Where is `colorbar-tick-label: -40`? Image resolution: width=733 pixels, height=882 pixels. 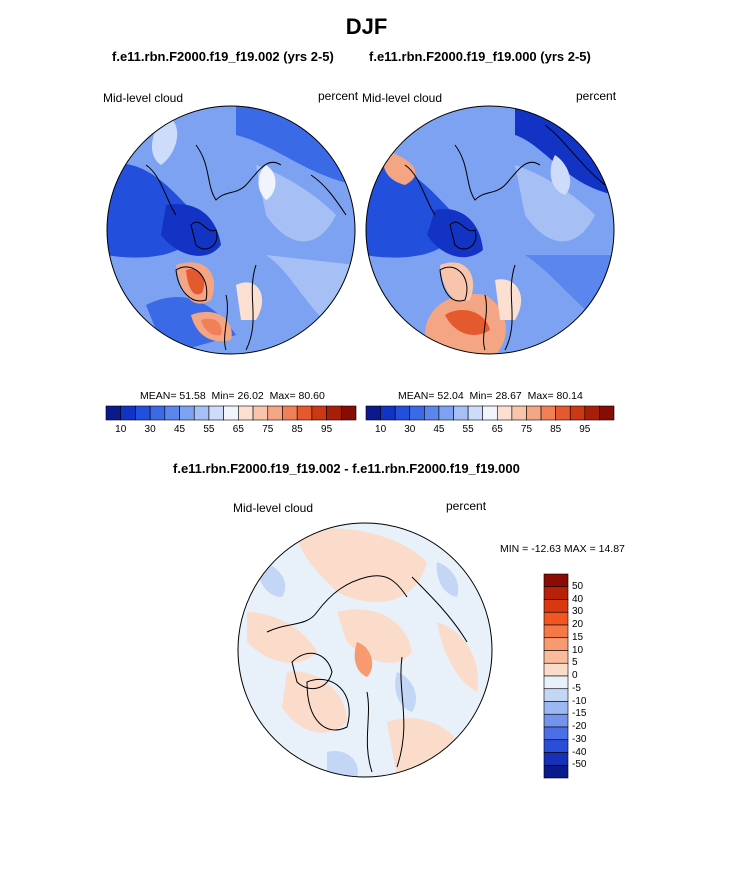 colorbar-tick-label: -40 is located at coordinates (579, 752).